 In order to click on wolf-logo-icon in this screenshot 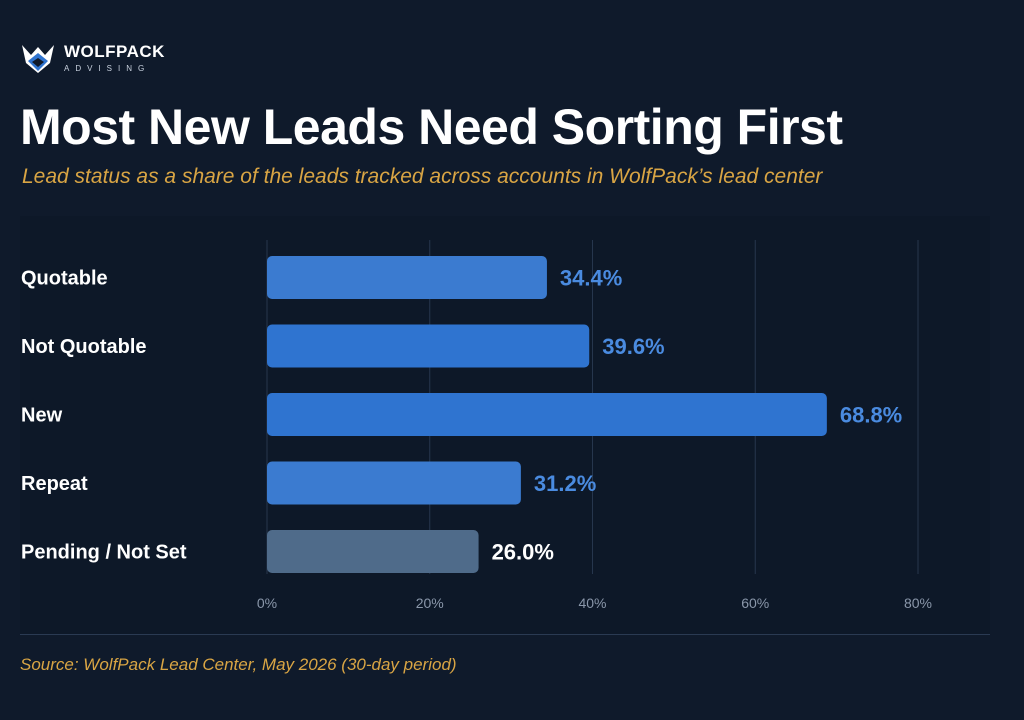, I will do `click(38, 59)`.